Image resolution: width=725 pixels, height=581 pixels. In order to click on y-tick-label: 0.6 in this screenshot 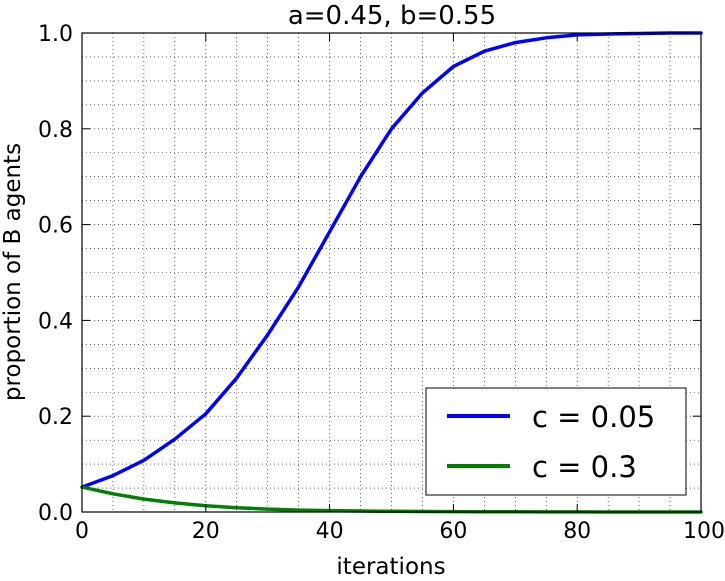, I will do `click(55, 226)`.